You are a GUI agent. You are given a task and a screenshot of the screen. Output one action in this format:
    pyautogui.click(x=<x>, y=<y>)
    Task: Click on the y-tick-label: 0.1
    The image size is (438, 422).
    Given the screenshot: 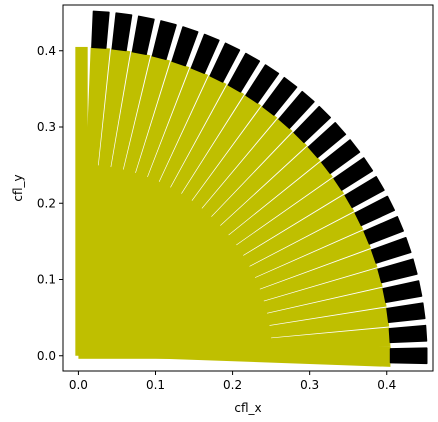 What is the action you would take?
    pyautogui.click(x=46, y=280)
    